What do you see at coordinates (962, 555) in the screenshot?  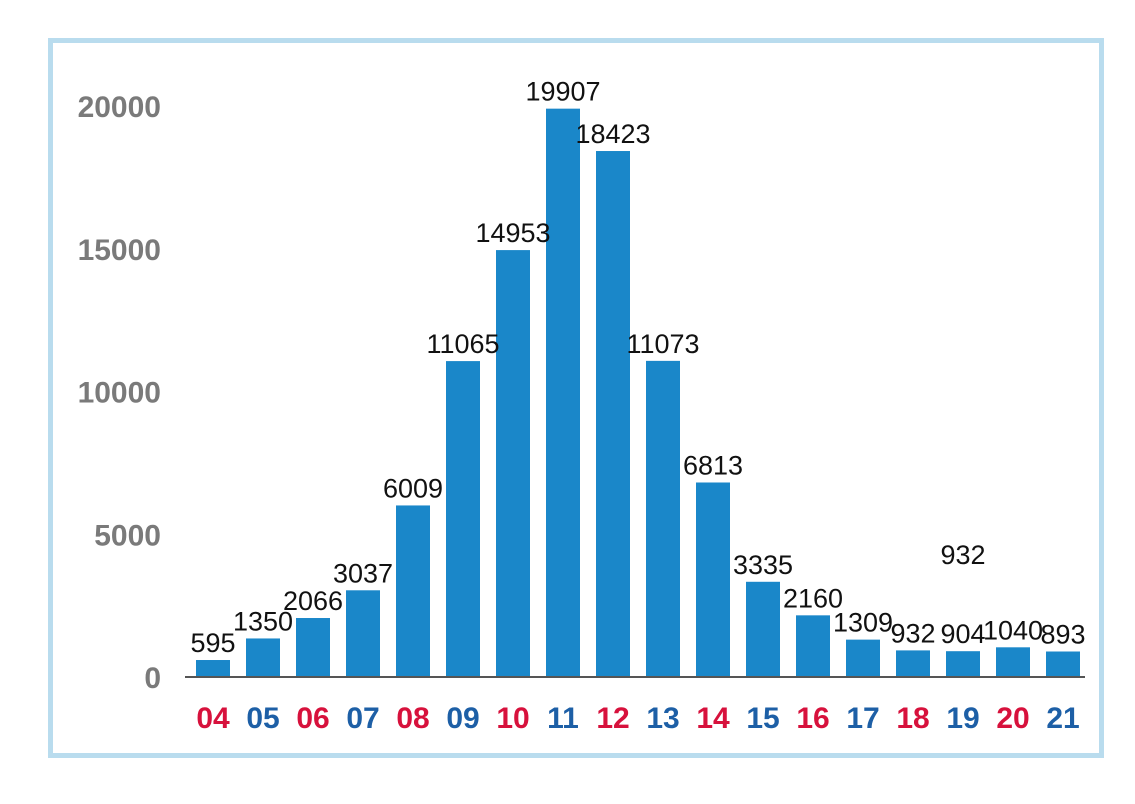 I see `extra-annotation: 932` at bounding box center [962, 555].